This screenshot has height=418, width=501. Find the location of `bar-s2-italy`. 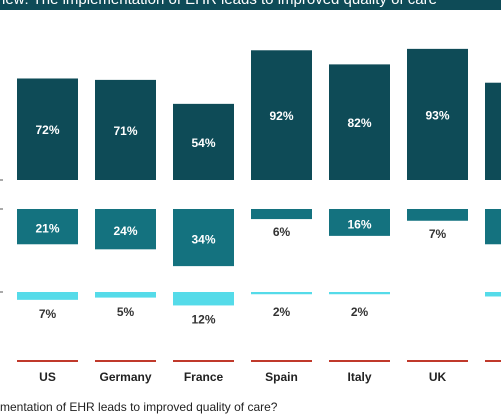

bar-s2-italy is located at coordinates (359, 222).